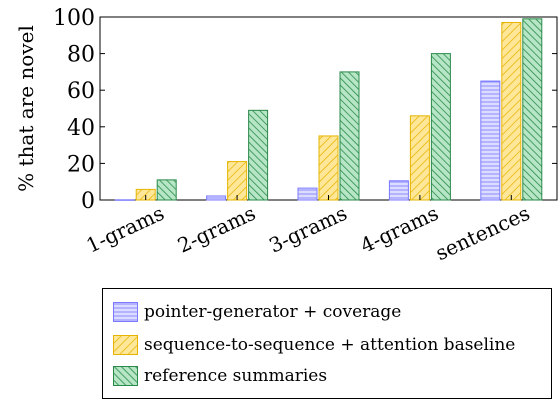  Describe the element at coordinates (74, 18) in the screenshot. I see `y-tick-label: 100` at that location.